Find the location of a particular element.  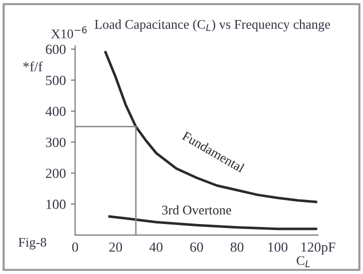

x-tick-label: 120pF is located at coordinates (318, 248).